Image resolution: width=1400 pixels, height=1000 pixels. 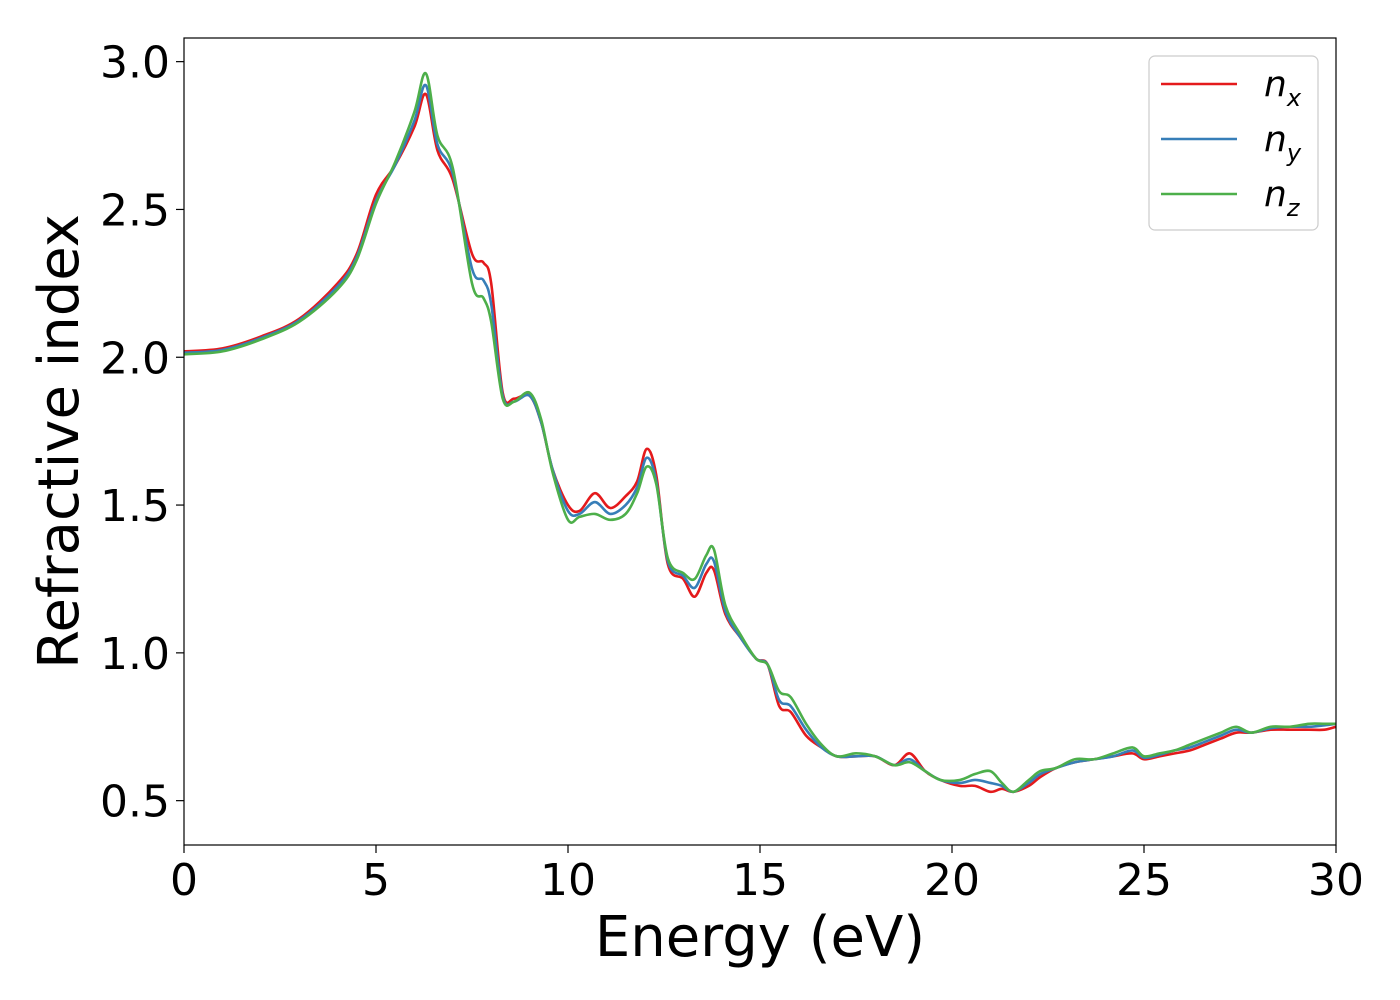 I want to click on x-tick-label: 5, so click(x=376, y=880).